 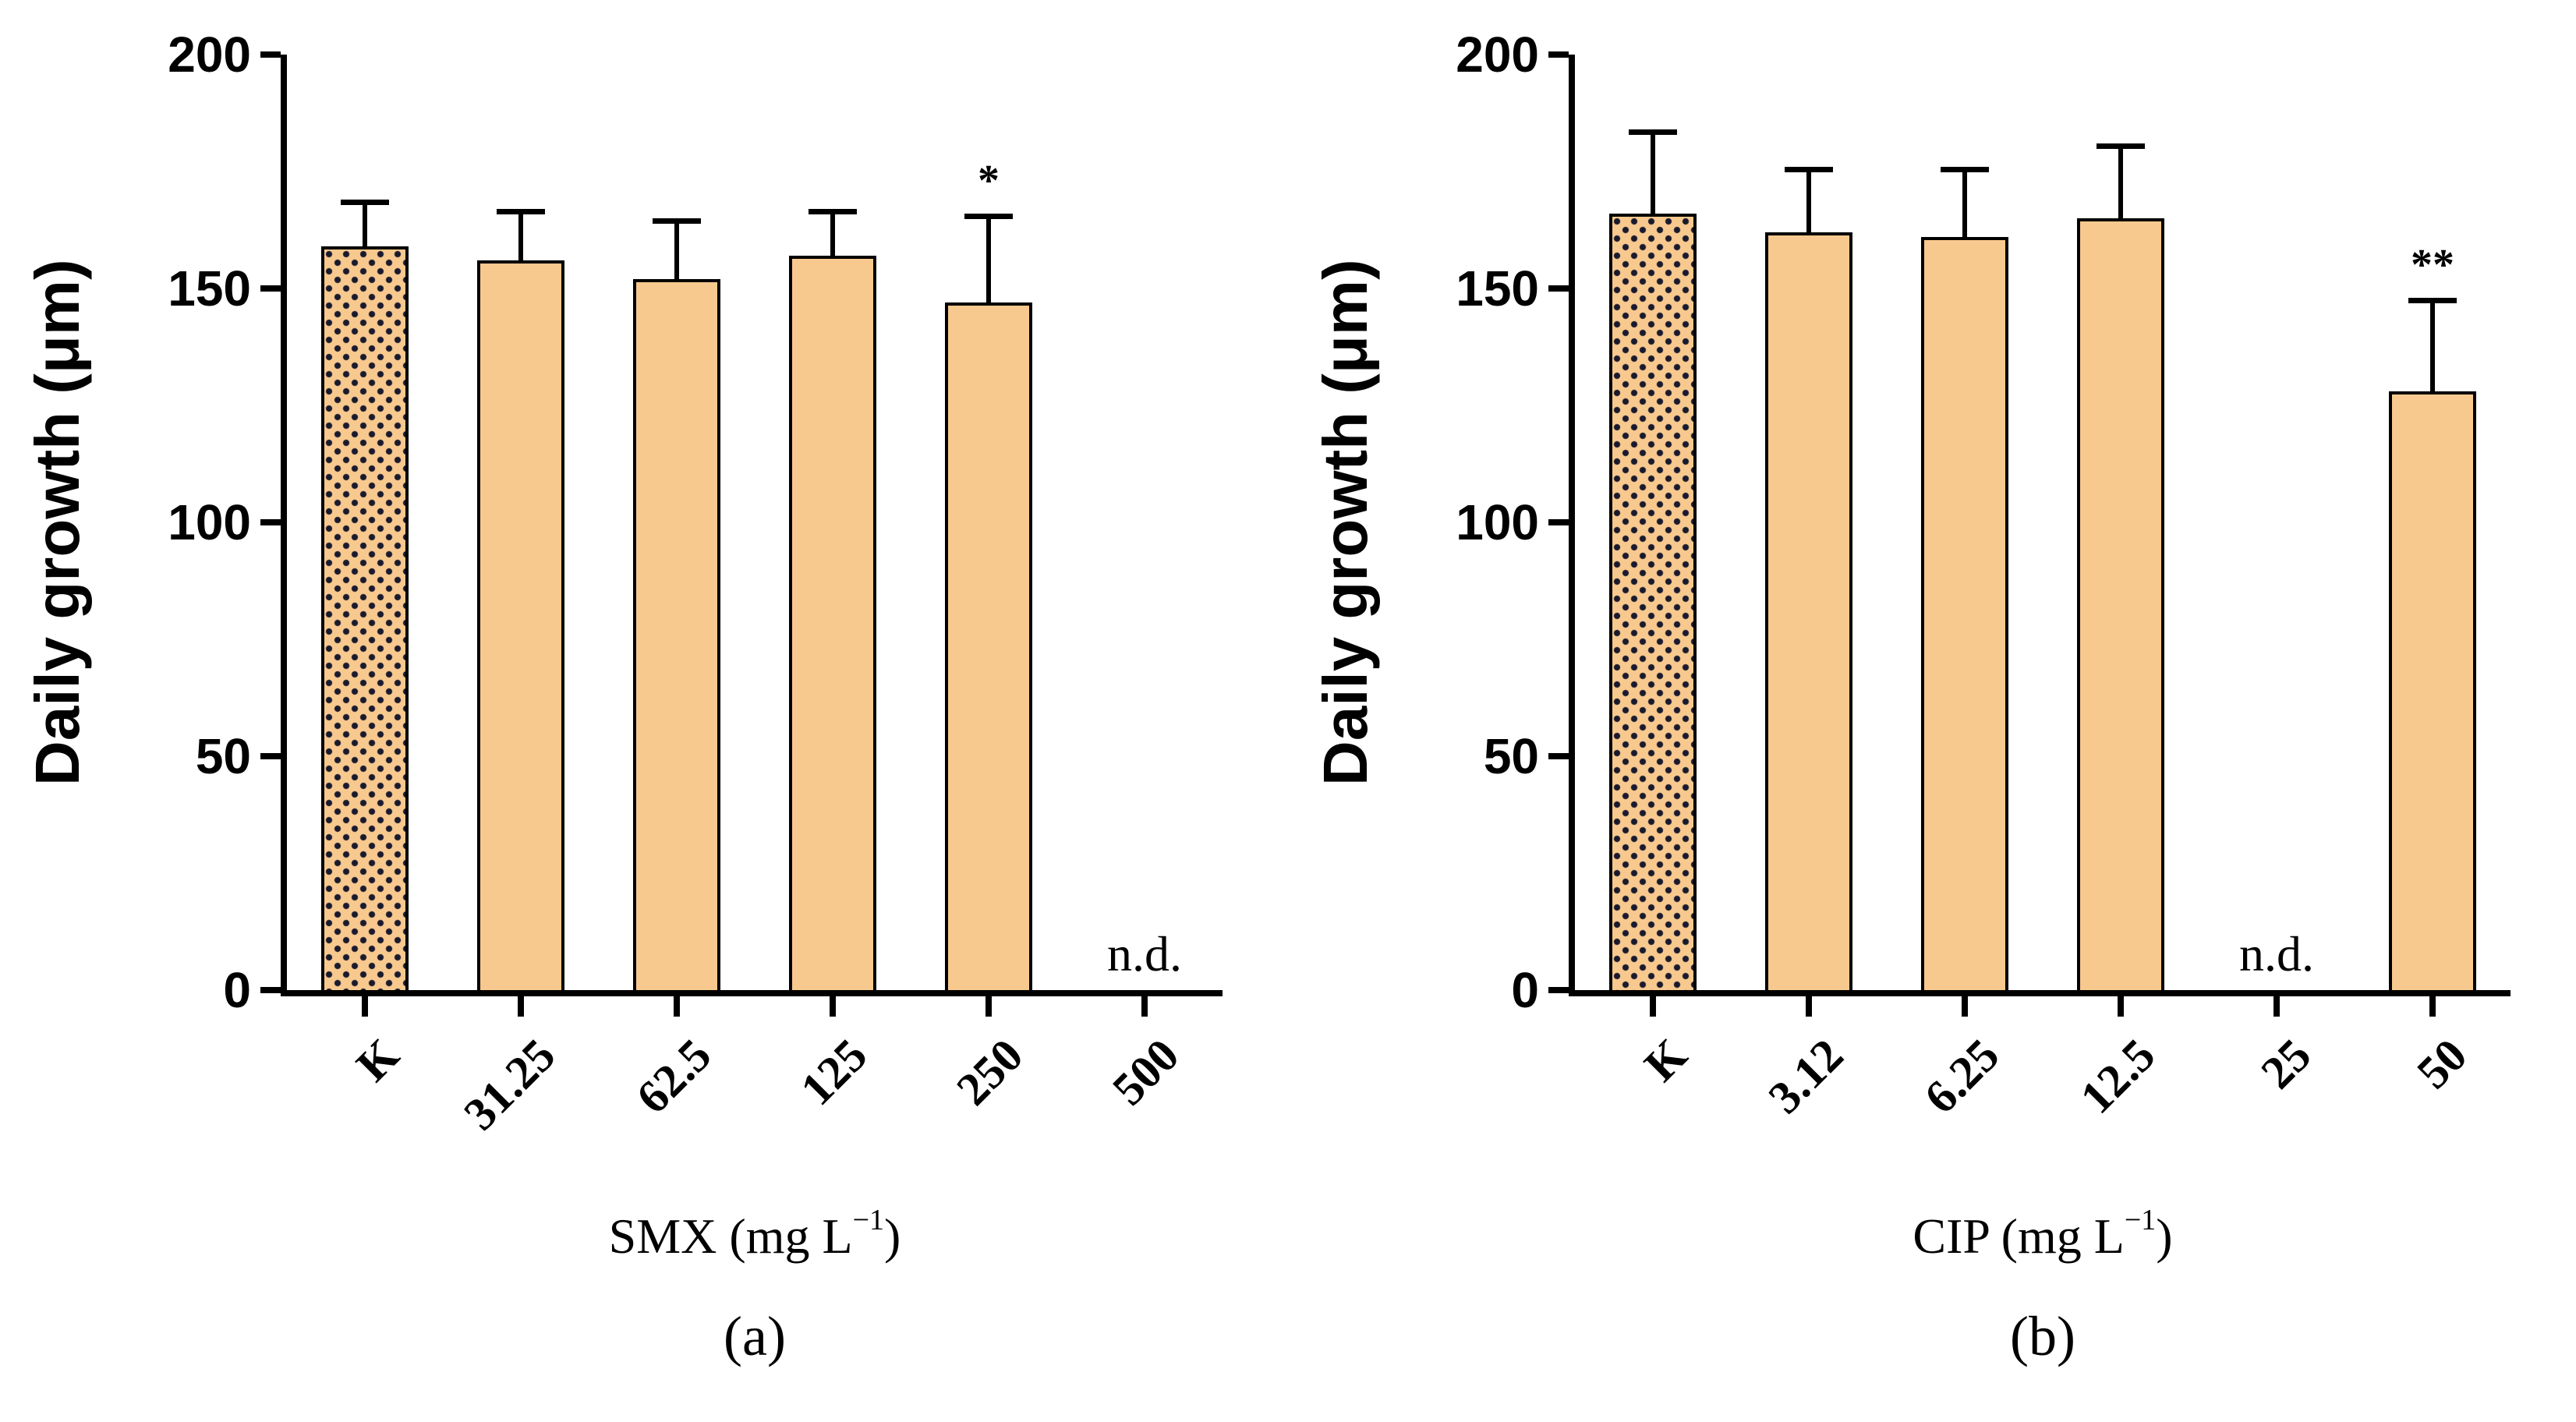 I want to click on x-tick-label: 62.5, so click(x=673, y=1075).